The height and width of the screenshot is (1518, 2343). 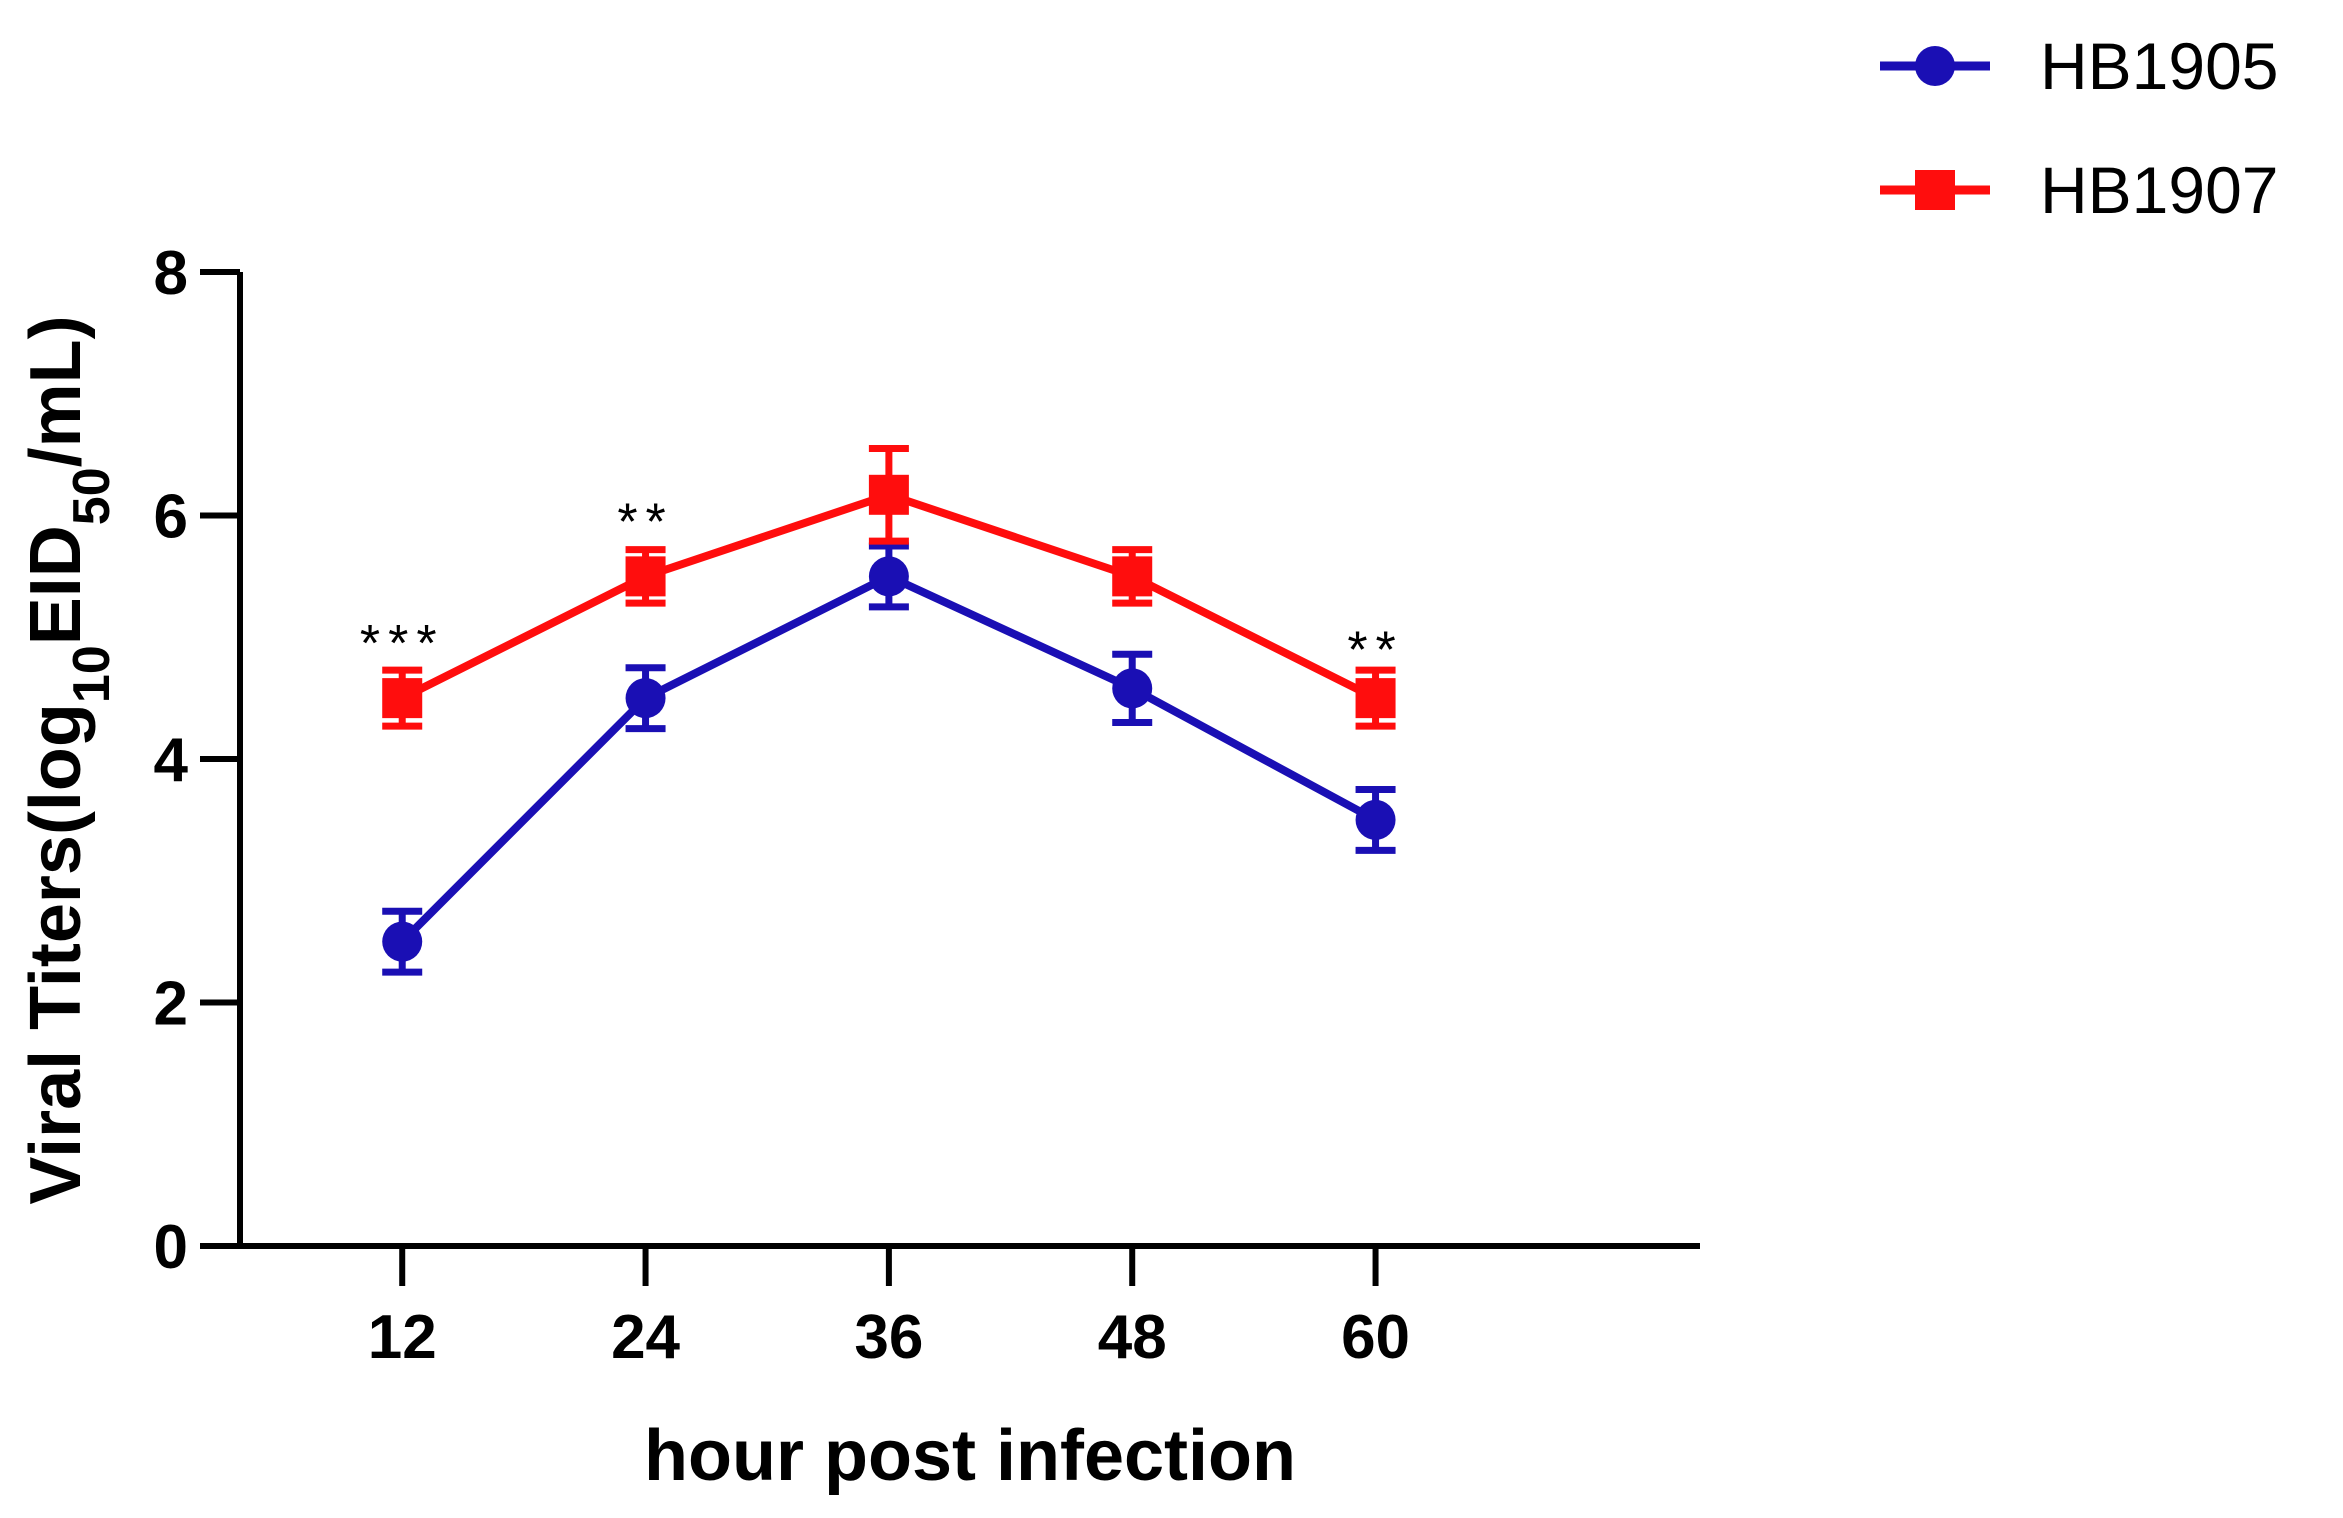 I want to click on y-axis-ticks: 0 2 4 6 8, so click(x=197, y=760).